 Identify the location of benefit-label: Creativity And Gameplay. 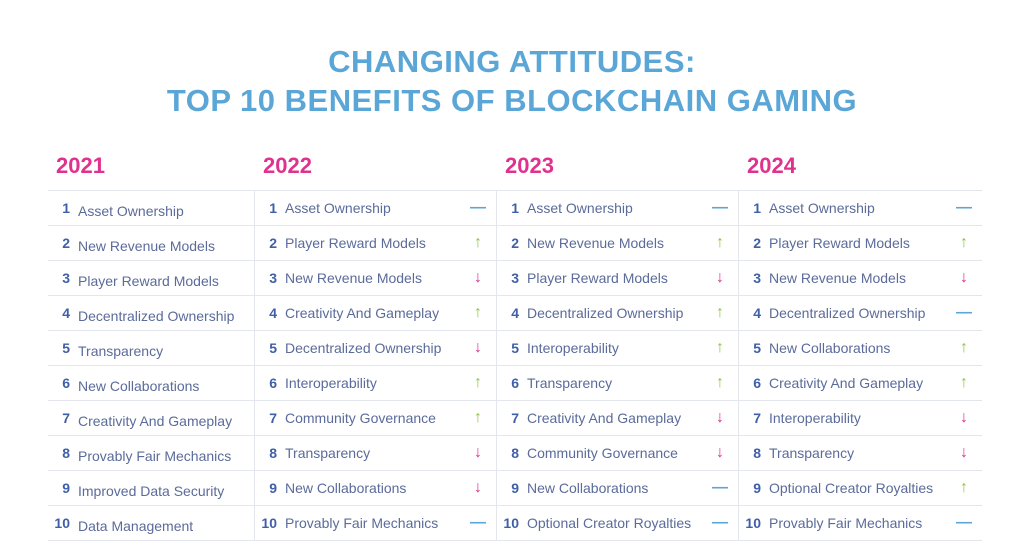
(362, 313).